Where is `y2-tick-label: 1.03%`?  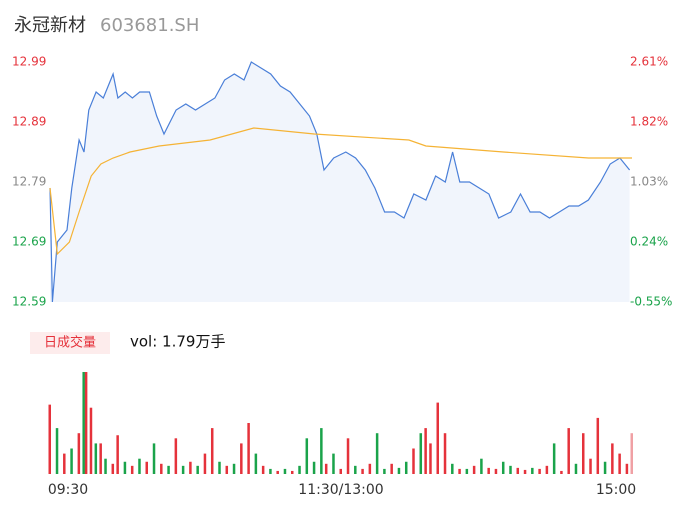
y2-tick-label: 1.03% is located at coordinates (649, 182).